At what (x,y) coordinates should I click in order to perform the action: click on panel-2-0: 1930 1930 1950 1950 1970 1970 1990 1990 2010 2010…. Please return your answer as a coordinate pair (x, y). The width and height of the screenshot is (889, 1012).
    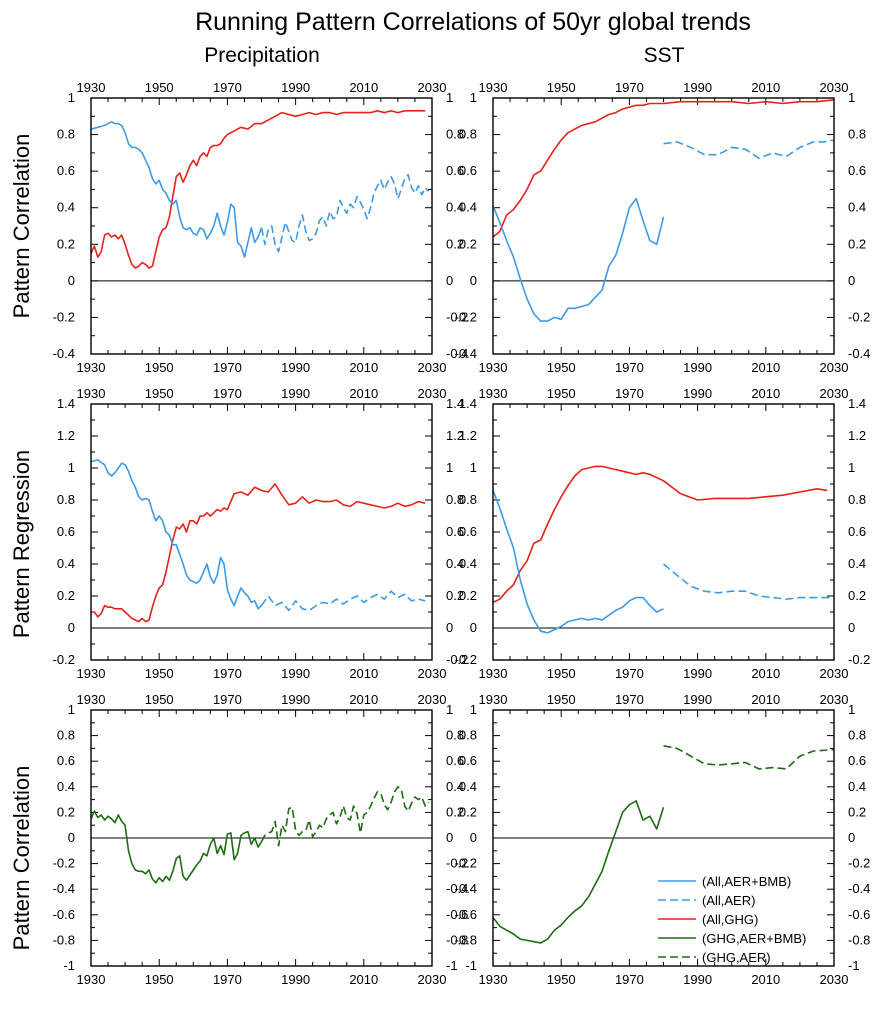
    Looking at the image, I should click on (261, 839).